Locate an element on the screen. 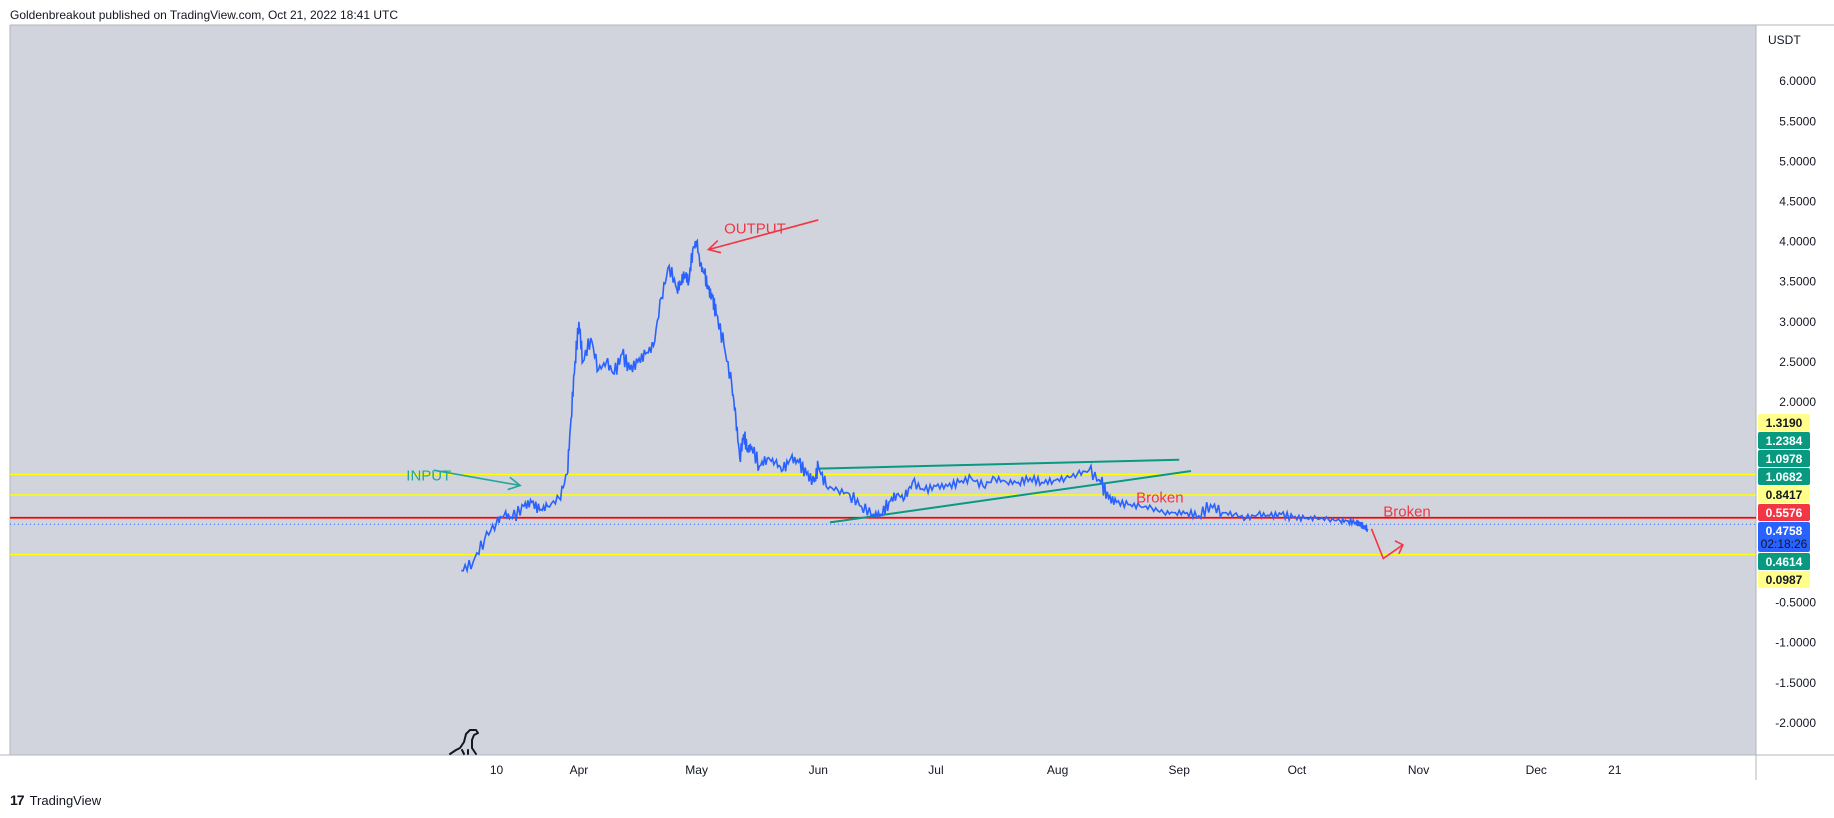  y-tick-label: -2.0000 is located at coordinates (1795, 723).